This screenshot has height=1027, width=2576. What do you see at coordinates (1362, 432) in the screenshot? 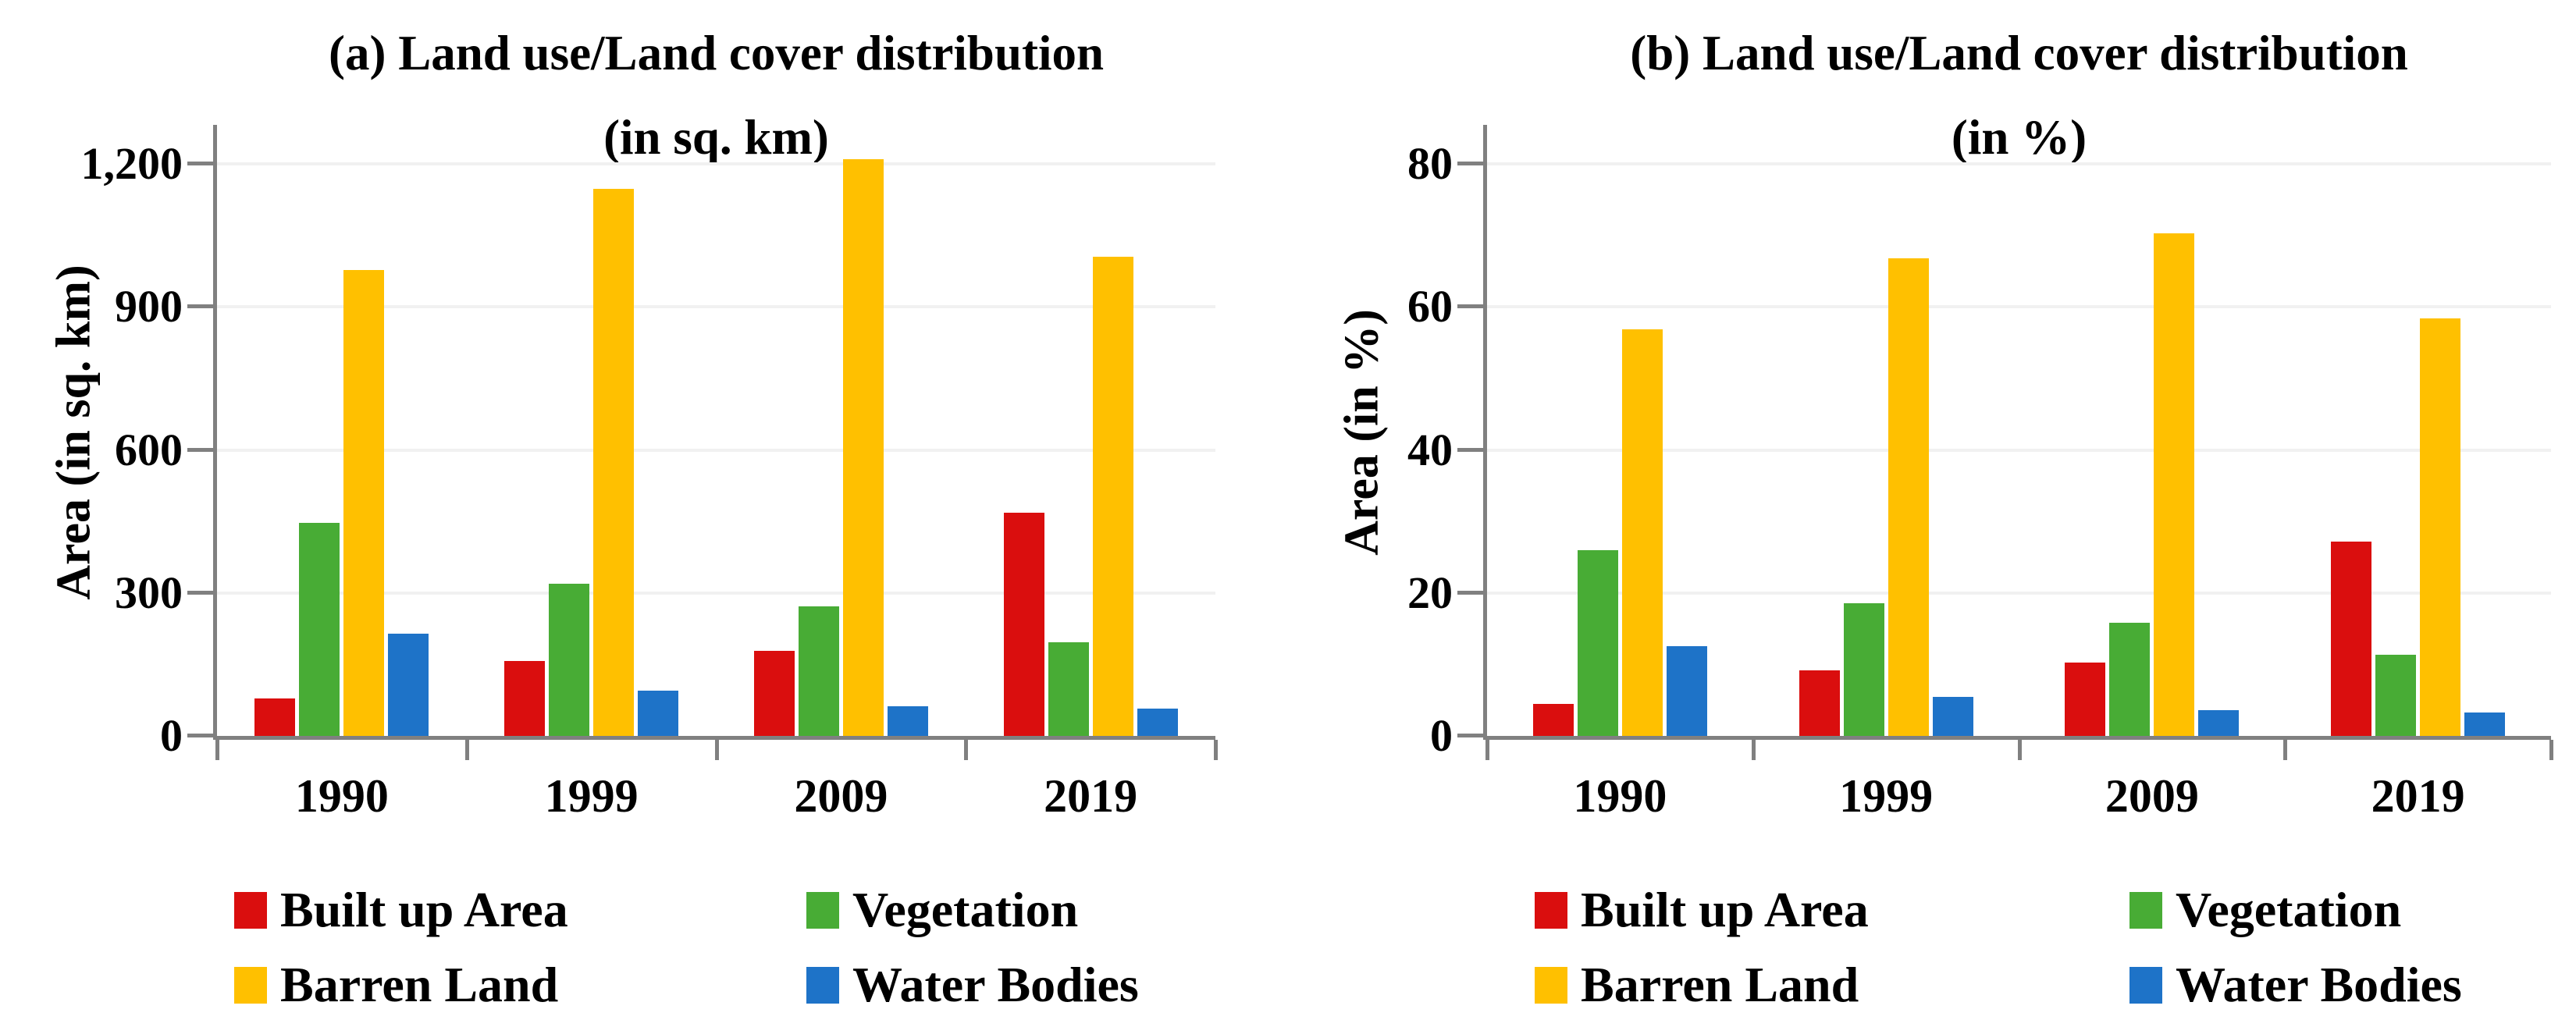
I see `y-axis-title-percent: Area (in %)` at bounding box center [1362, 432].